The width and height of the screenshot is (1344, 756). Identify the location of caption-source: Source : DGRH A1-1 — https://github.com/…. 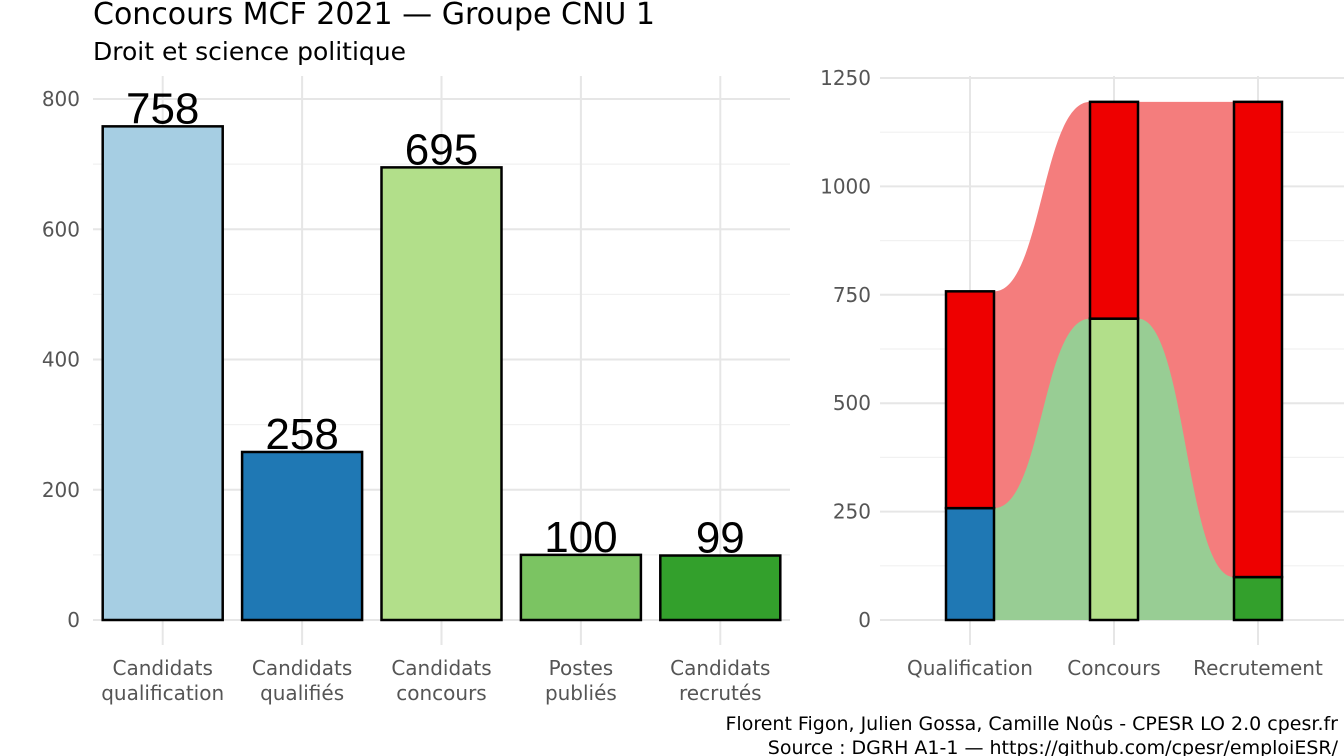
(1053, 746).